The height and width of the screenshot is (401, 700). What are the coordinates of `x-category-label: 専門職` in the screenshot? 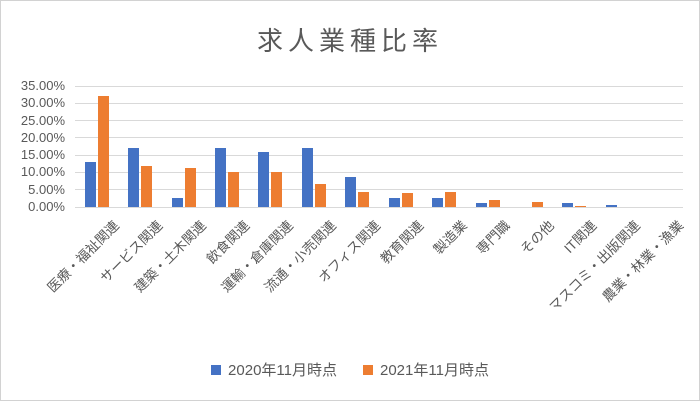 It's located at (493, 237).